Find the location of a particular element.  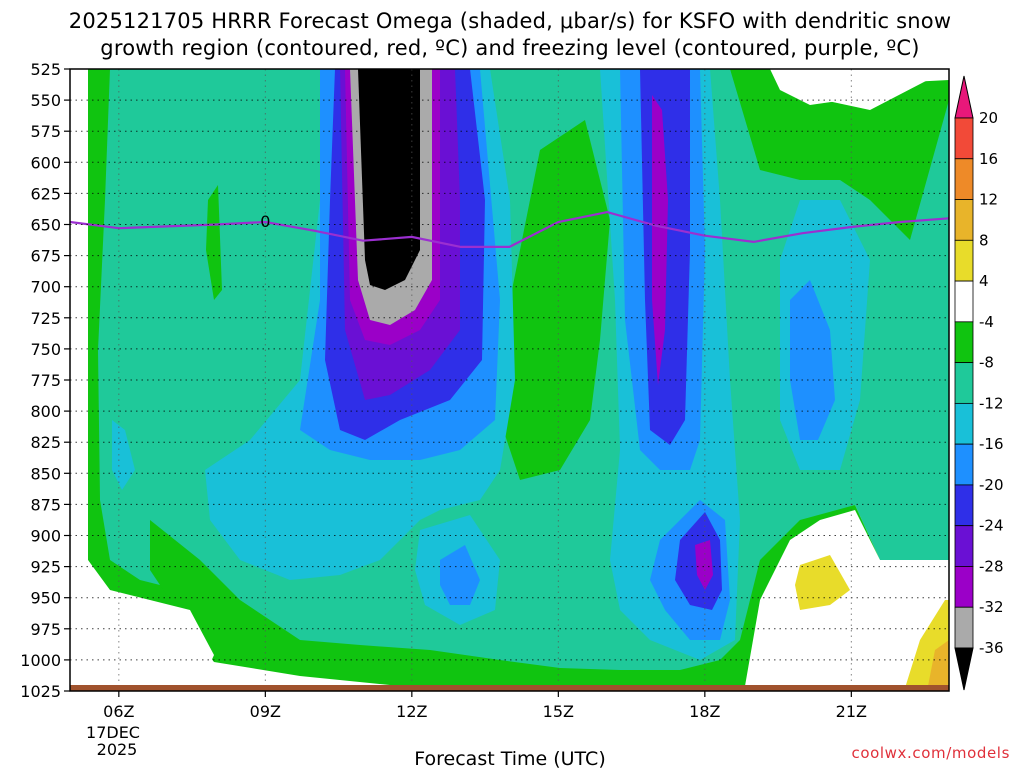

colorbar-label: -36 is located at coordinates (991, 648).